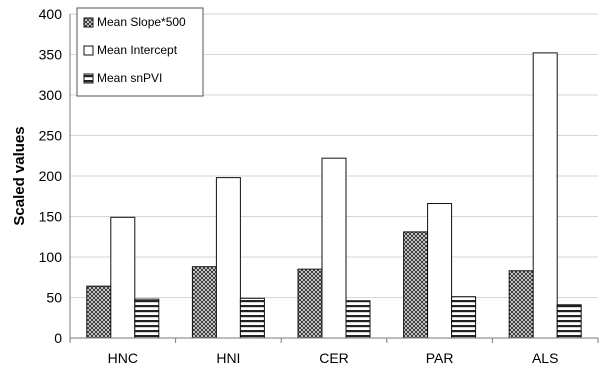 Image resolution: width=610 pixels, height=365 pixels. Describe the element at coordinates (88, 78) in the screenshot. I see `legend-swatch-horizontal-stripes` at that location.